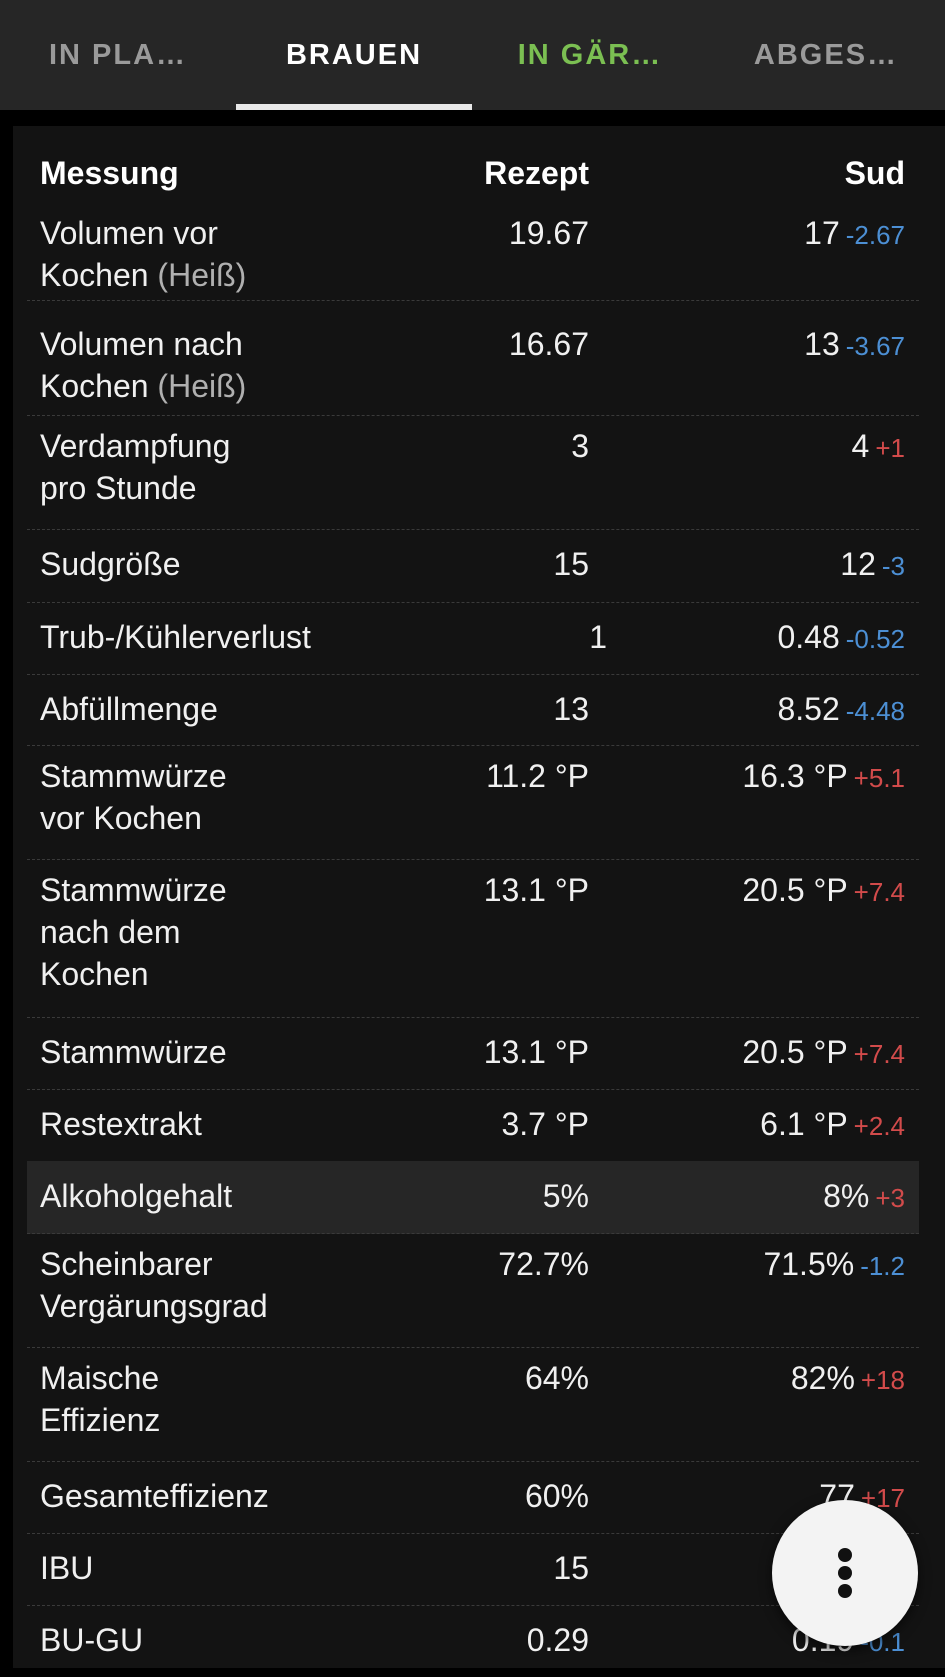 This screenshot has height=1677, width=945. What do you see at coordinates (875, 235) in the screenshot?
I see `row-delta: -2.67` at bounding box center [875, 235].